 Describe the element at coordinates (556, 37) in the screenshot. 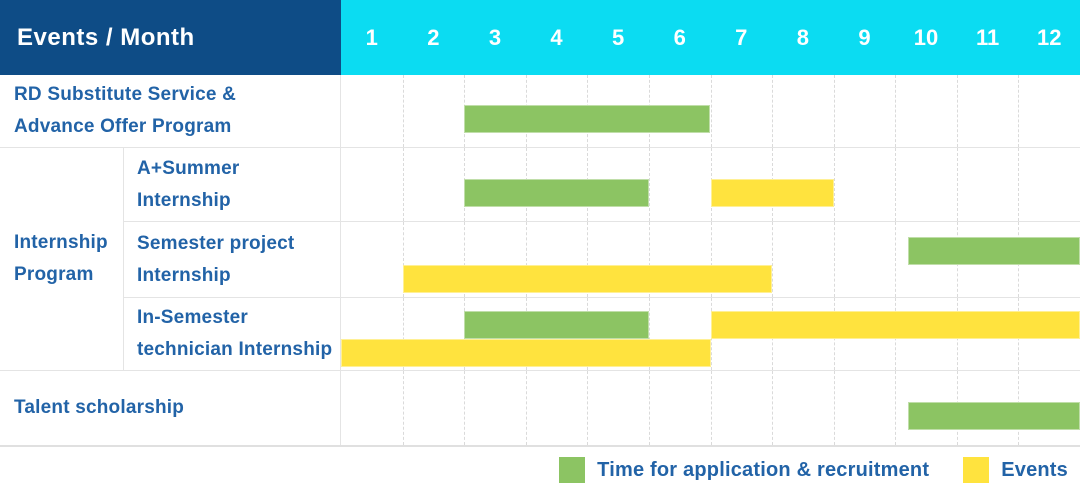

I see `month-header-4: 4` at that location.